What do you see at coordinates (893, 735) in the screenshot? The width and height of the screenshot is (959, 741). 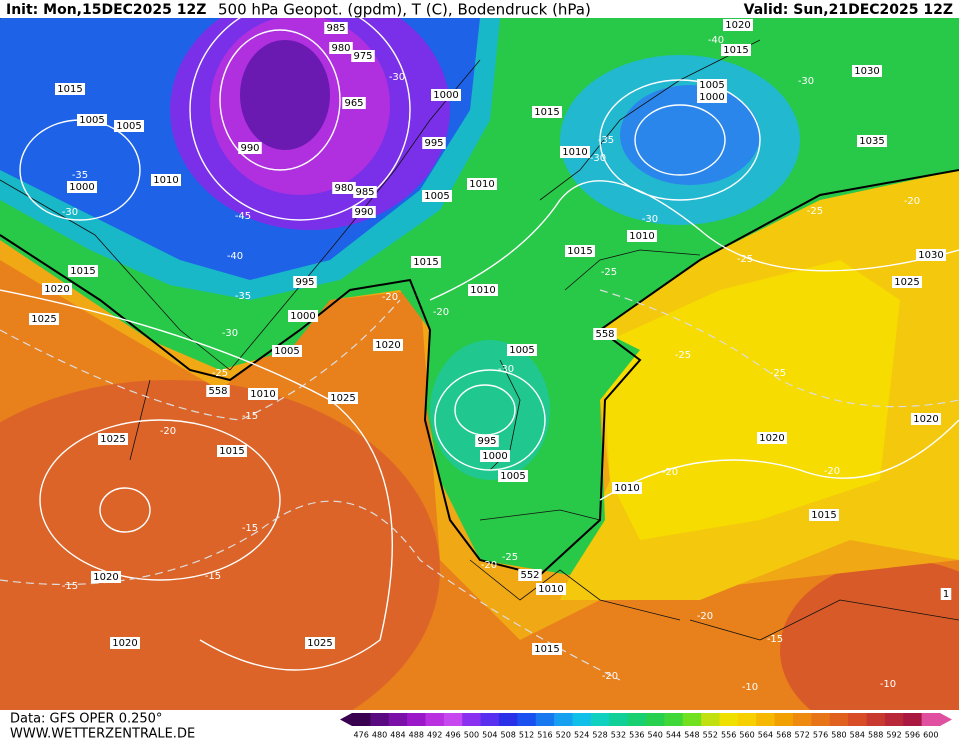 I see `colorbar-label: 592` at bounding box center [893, 735].